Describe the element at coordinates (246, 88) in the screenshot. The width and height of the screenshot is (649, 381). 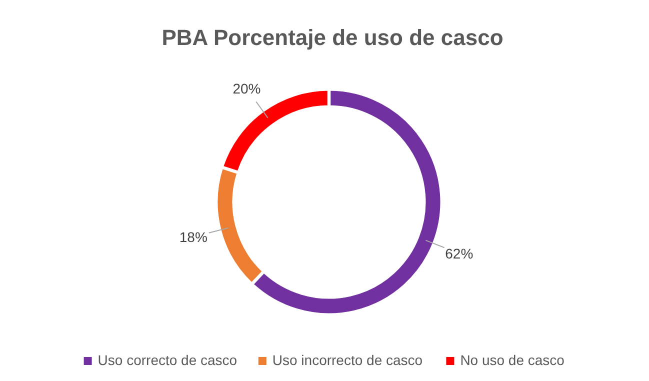
I see `data-label: 20%` at that location.